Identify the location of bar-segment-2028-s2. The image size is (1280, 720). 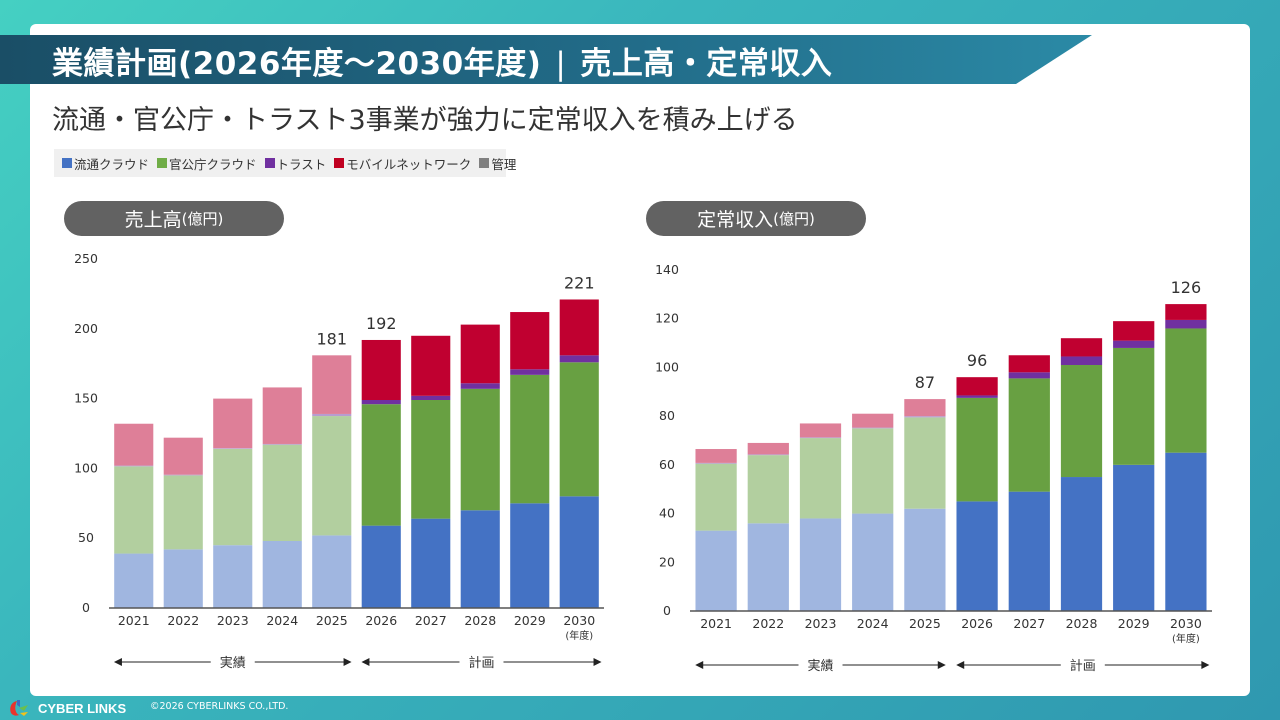
(1081, 360).